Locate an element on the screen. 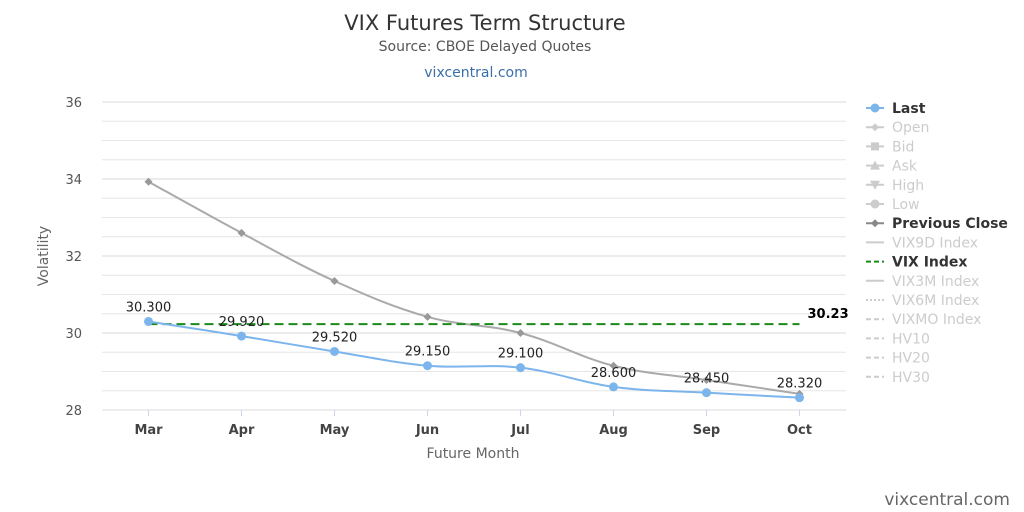  x-tick-label: Apr is located at coordinates (242, 430).